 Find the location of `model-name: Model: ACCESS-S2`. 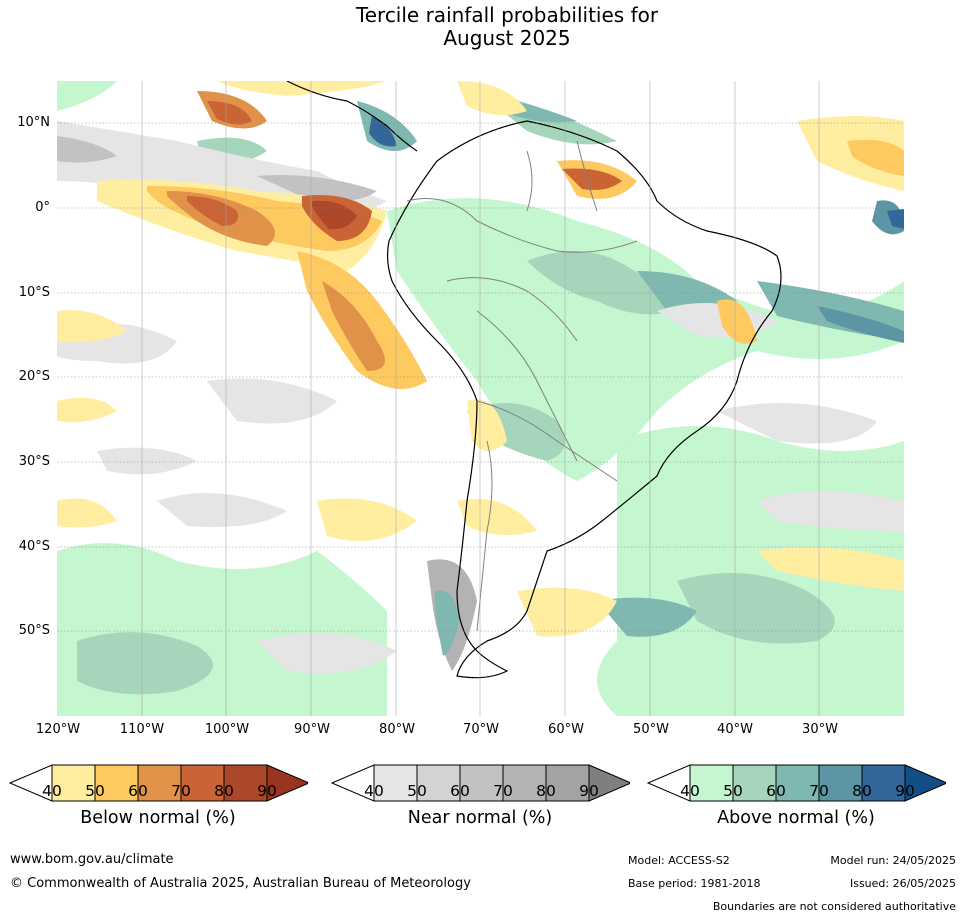

model-name: Model: ACCESS-S2 is located at coordinates (679, 860).